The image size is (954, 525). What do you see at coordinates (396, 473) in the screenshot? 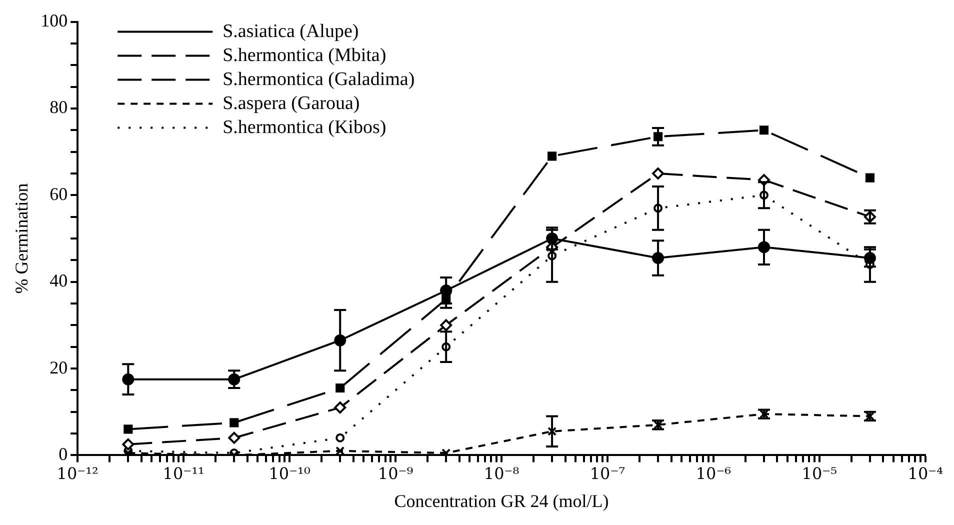
I see `x-tick-label: 10⁻⁹` at bounding box center [396, 473].